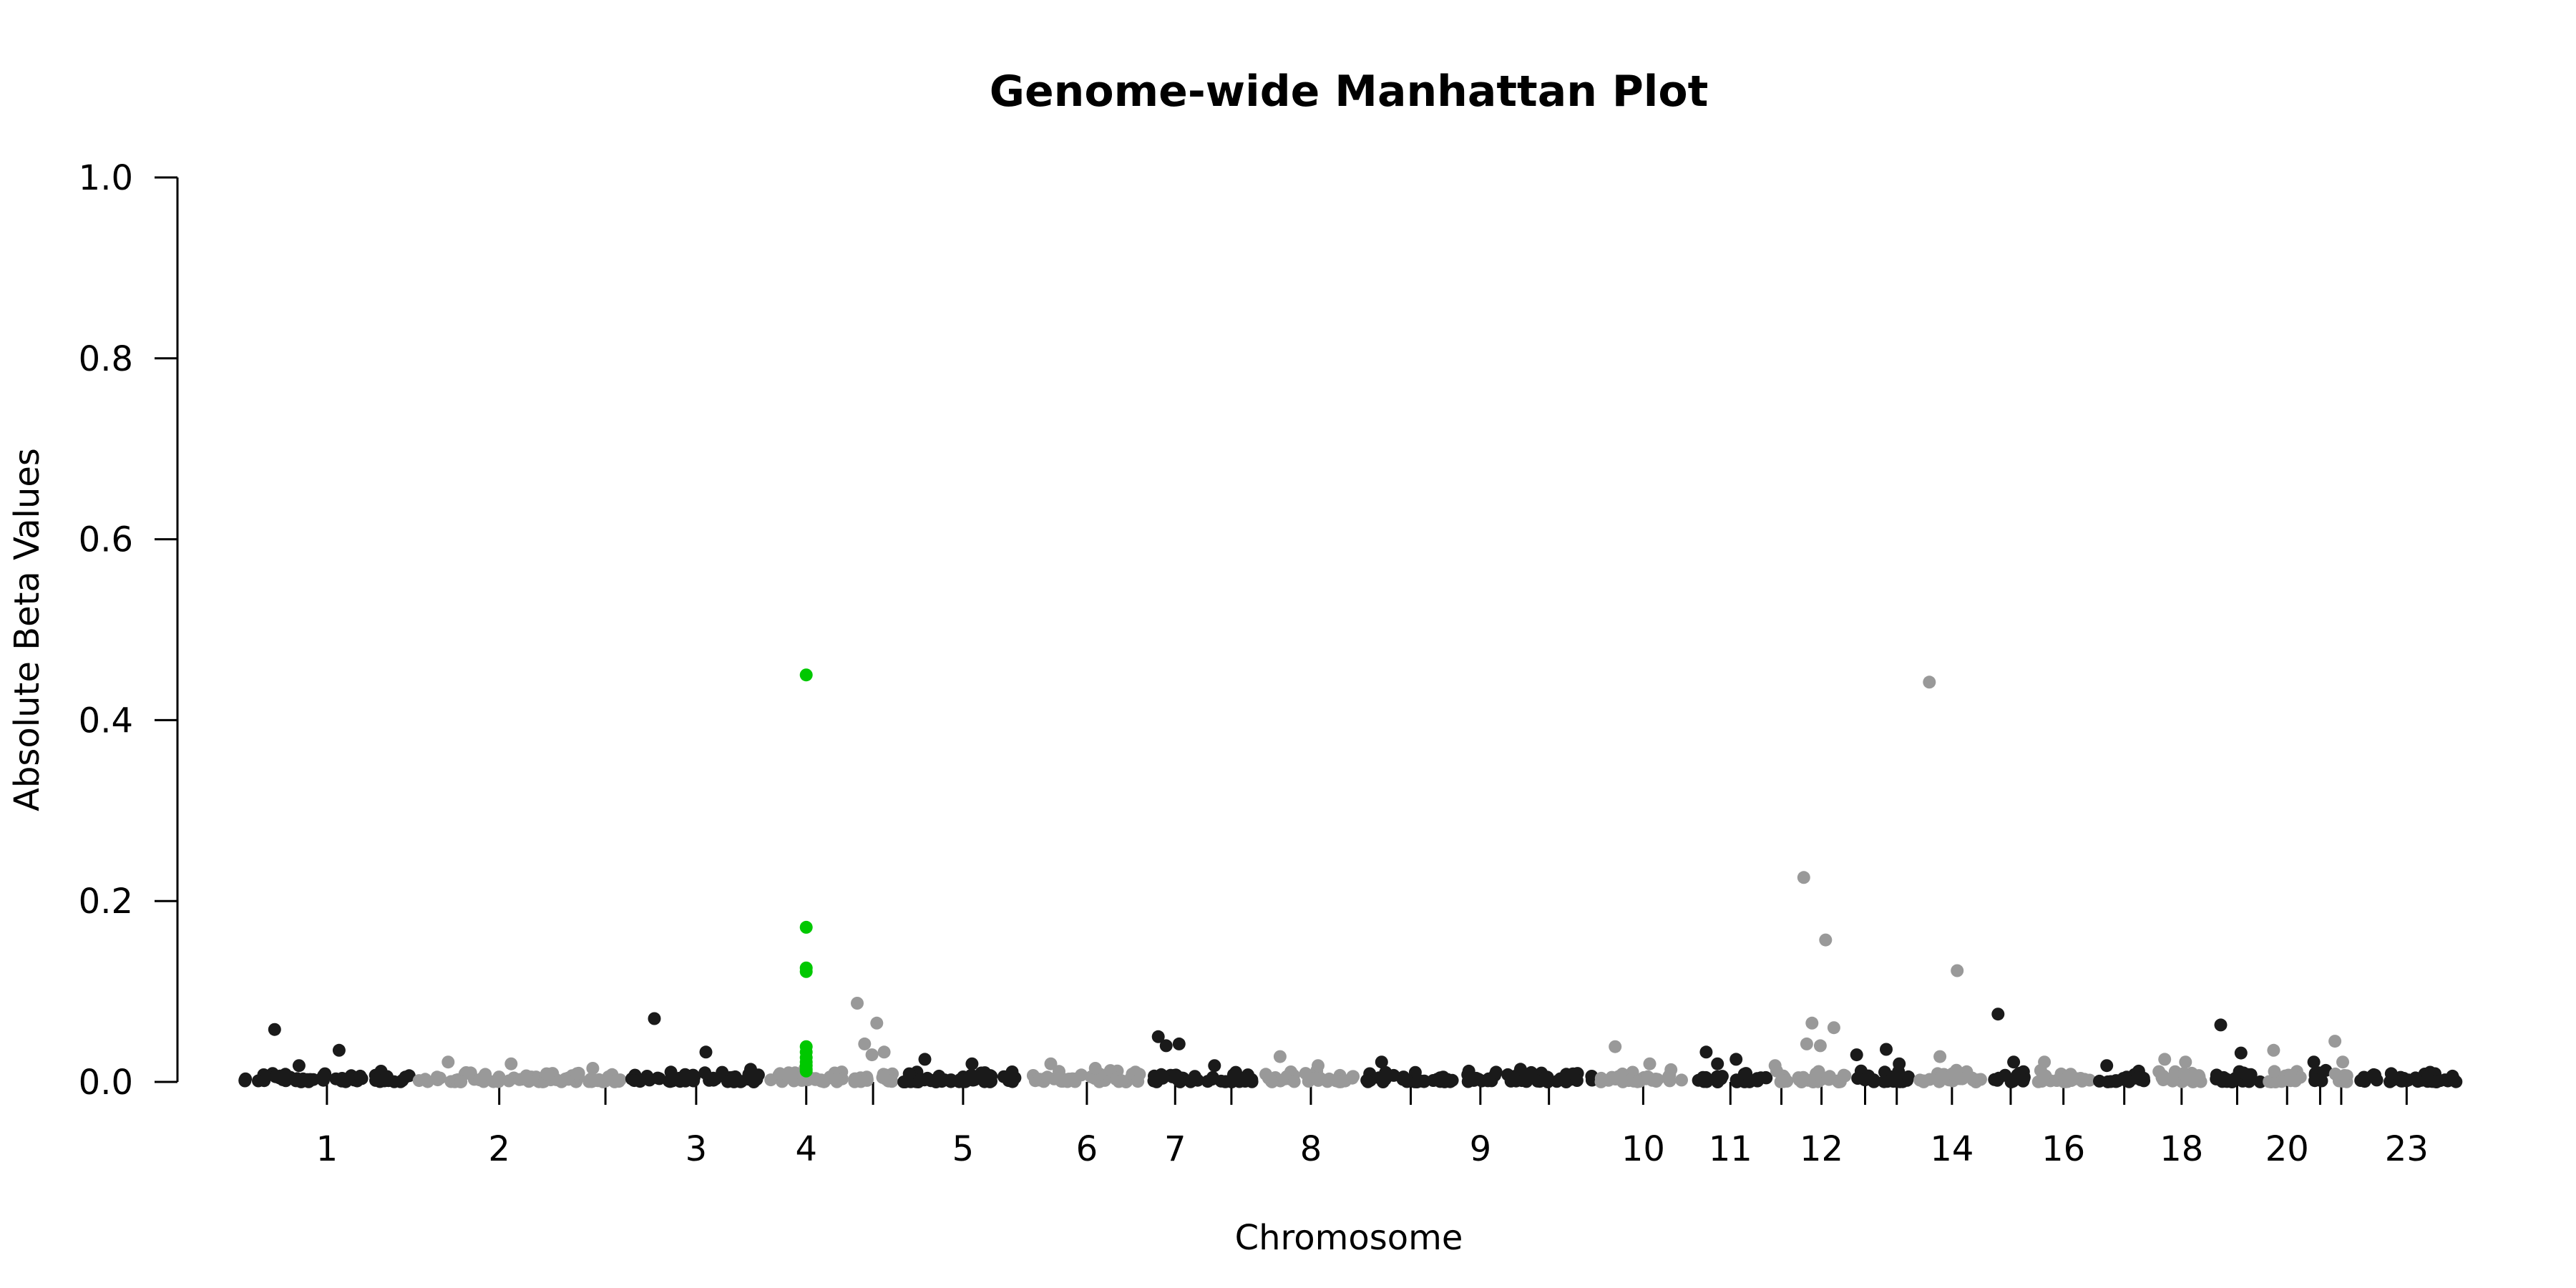 This screenshot has height=1288, width=2576. I want to click on x-tick-label: 23, so click(2407, 1149).